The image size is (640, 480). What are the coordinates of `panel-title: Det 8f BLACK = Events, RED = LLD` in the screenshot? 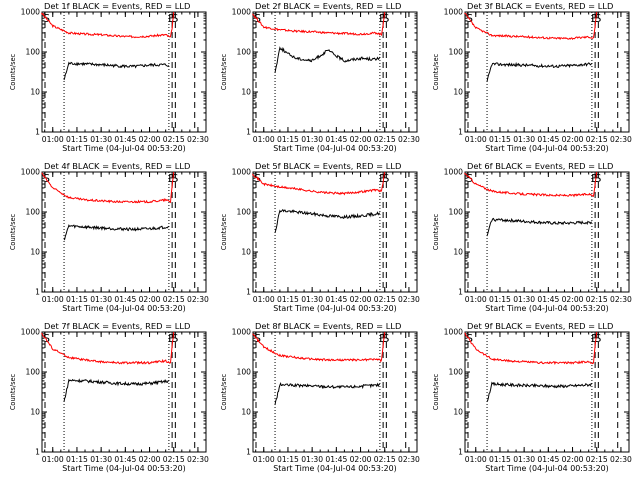 It's located at (328, 326).